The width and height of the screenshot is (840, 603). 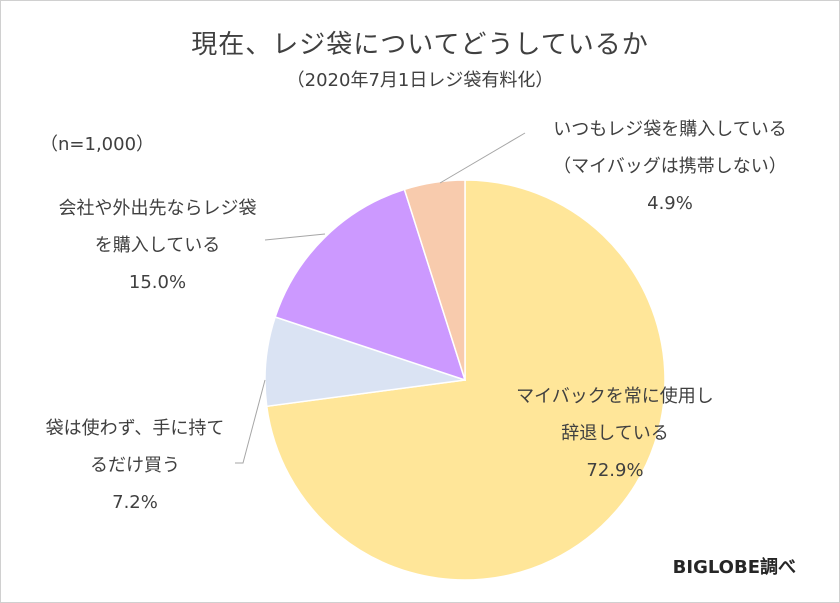 I want to click on slice-label-line: 袋は使わず、手に持て, so click(x=135, y=428).